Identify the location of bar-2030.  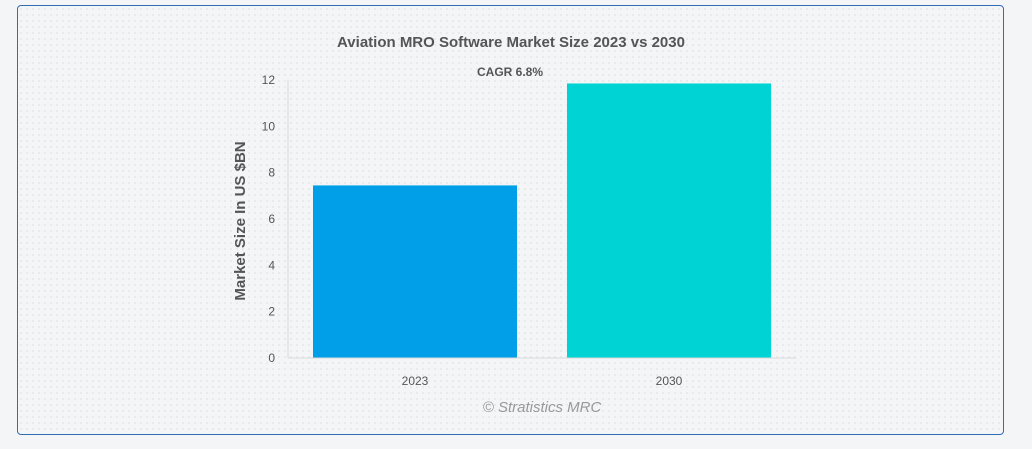
(669, 220).